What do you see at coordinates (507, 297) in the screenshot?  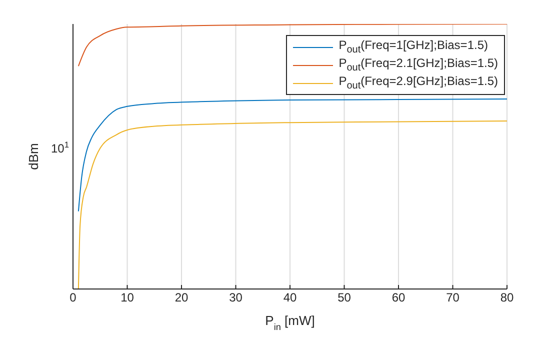 I see `x-tick-label: 80` at bounding box center [507, 297].